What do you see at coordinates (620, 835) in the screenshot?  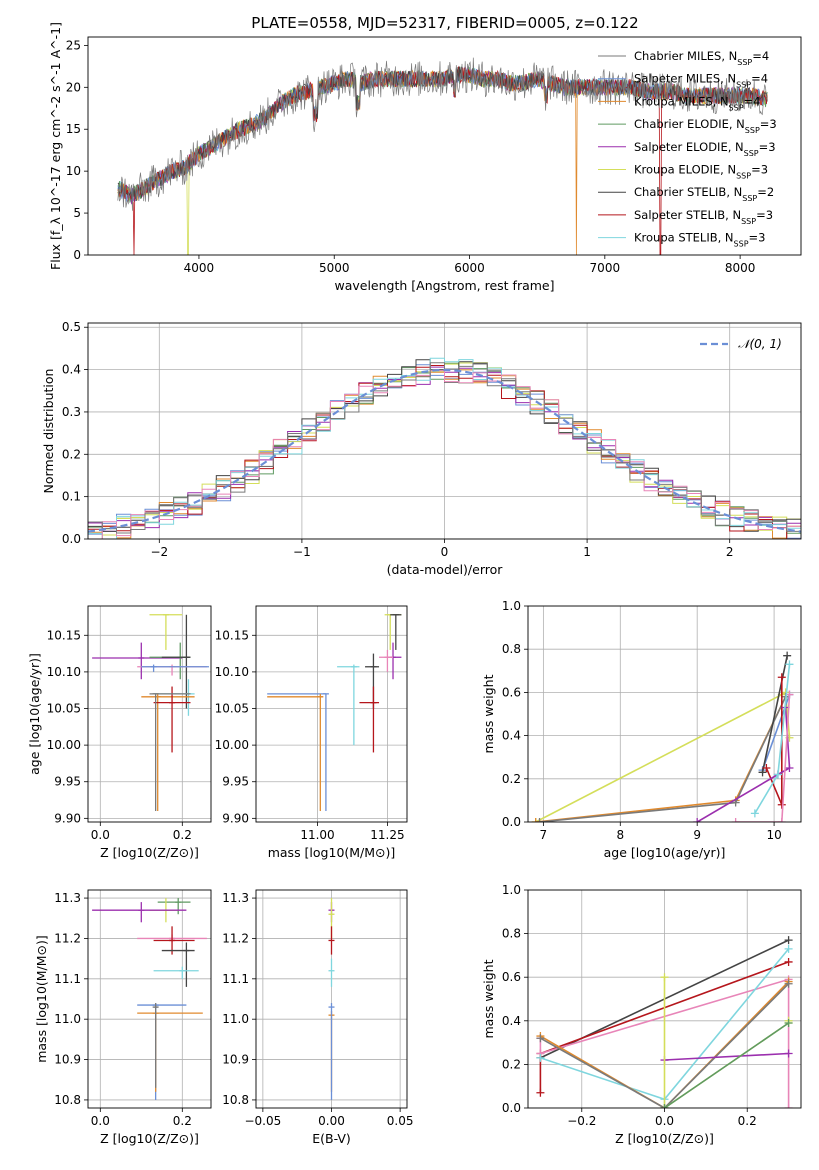 I see `x-tick-label: 8` at bounding box center [620, 835].